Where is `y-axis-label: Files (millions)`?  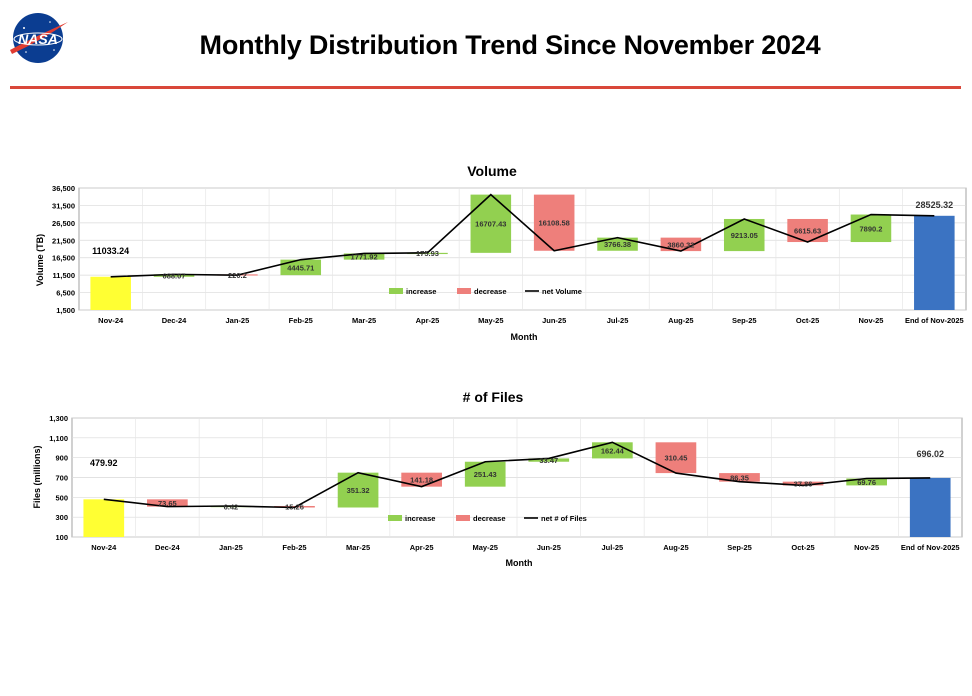
y-axis-label: Files (millions) is located at coordinates (37, 476).